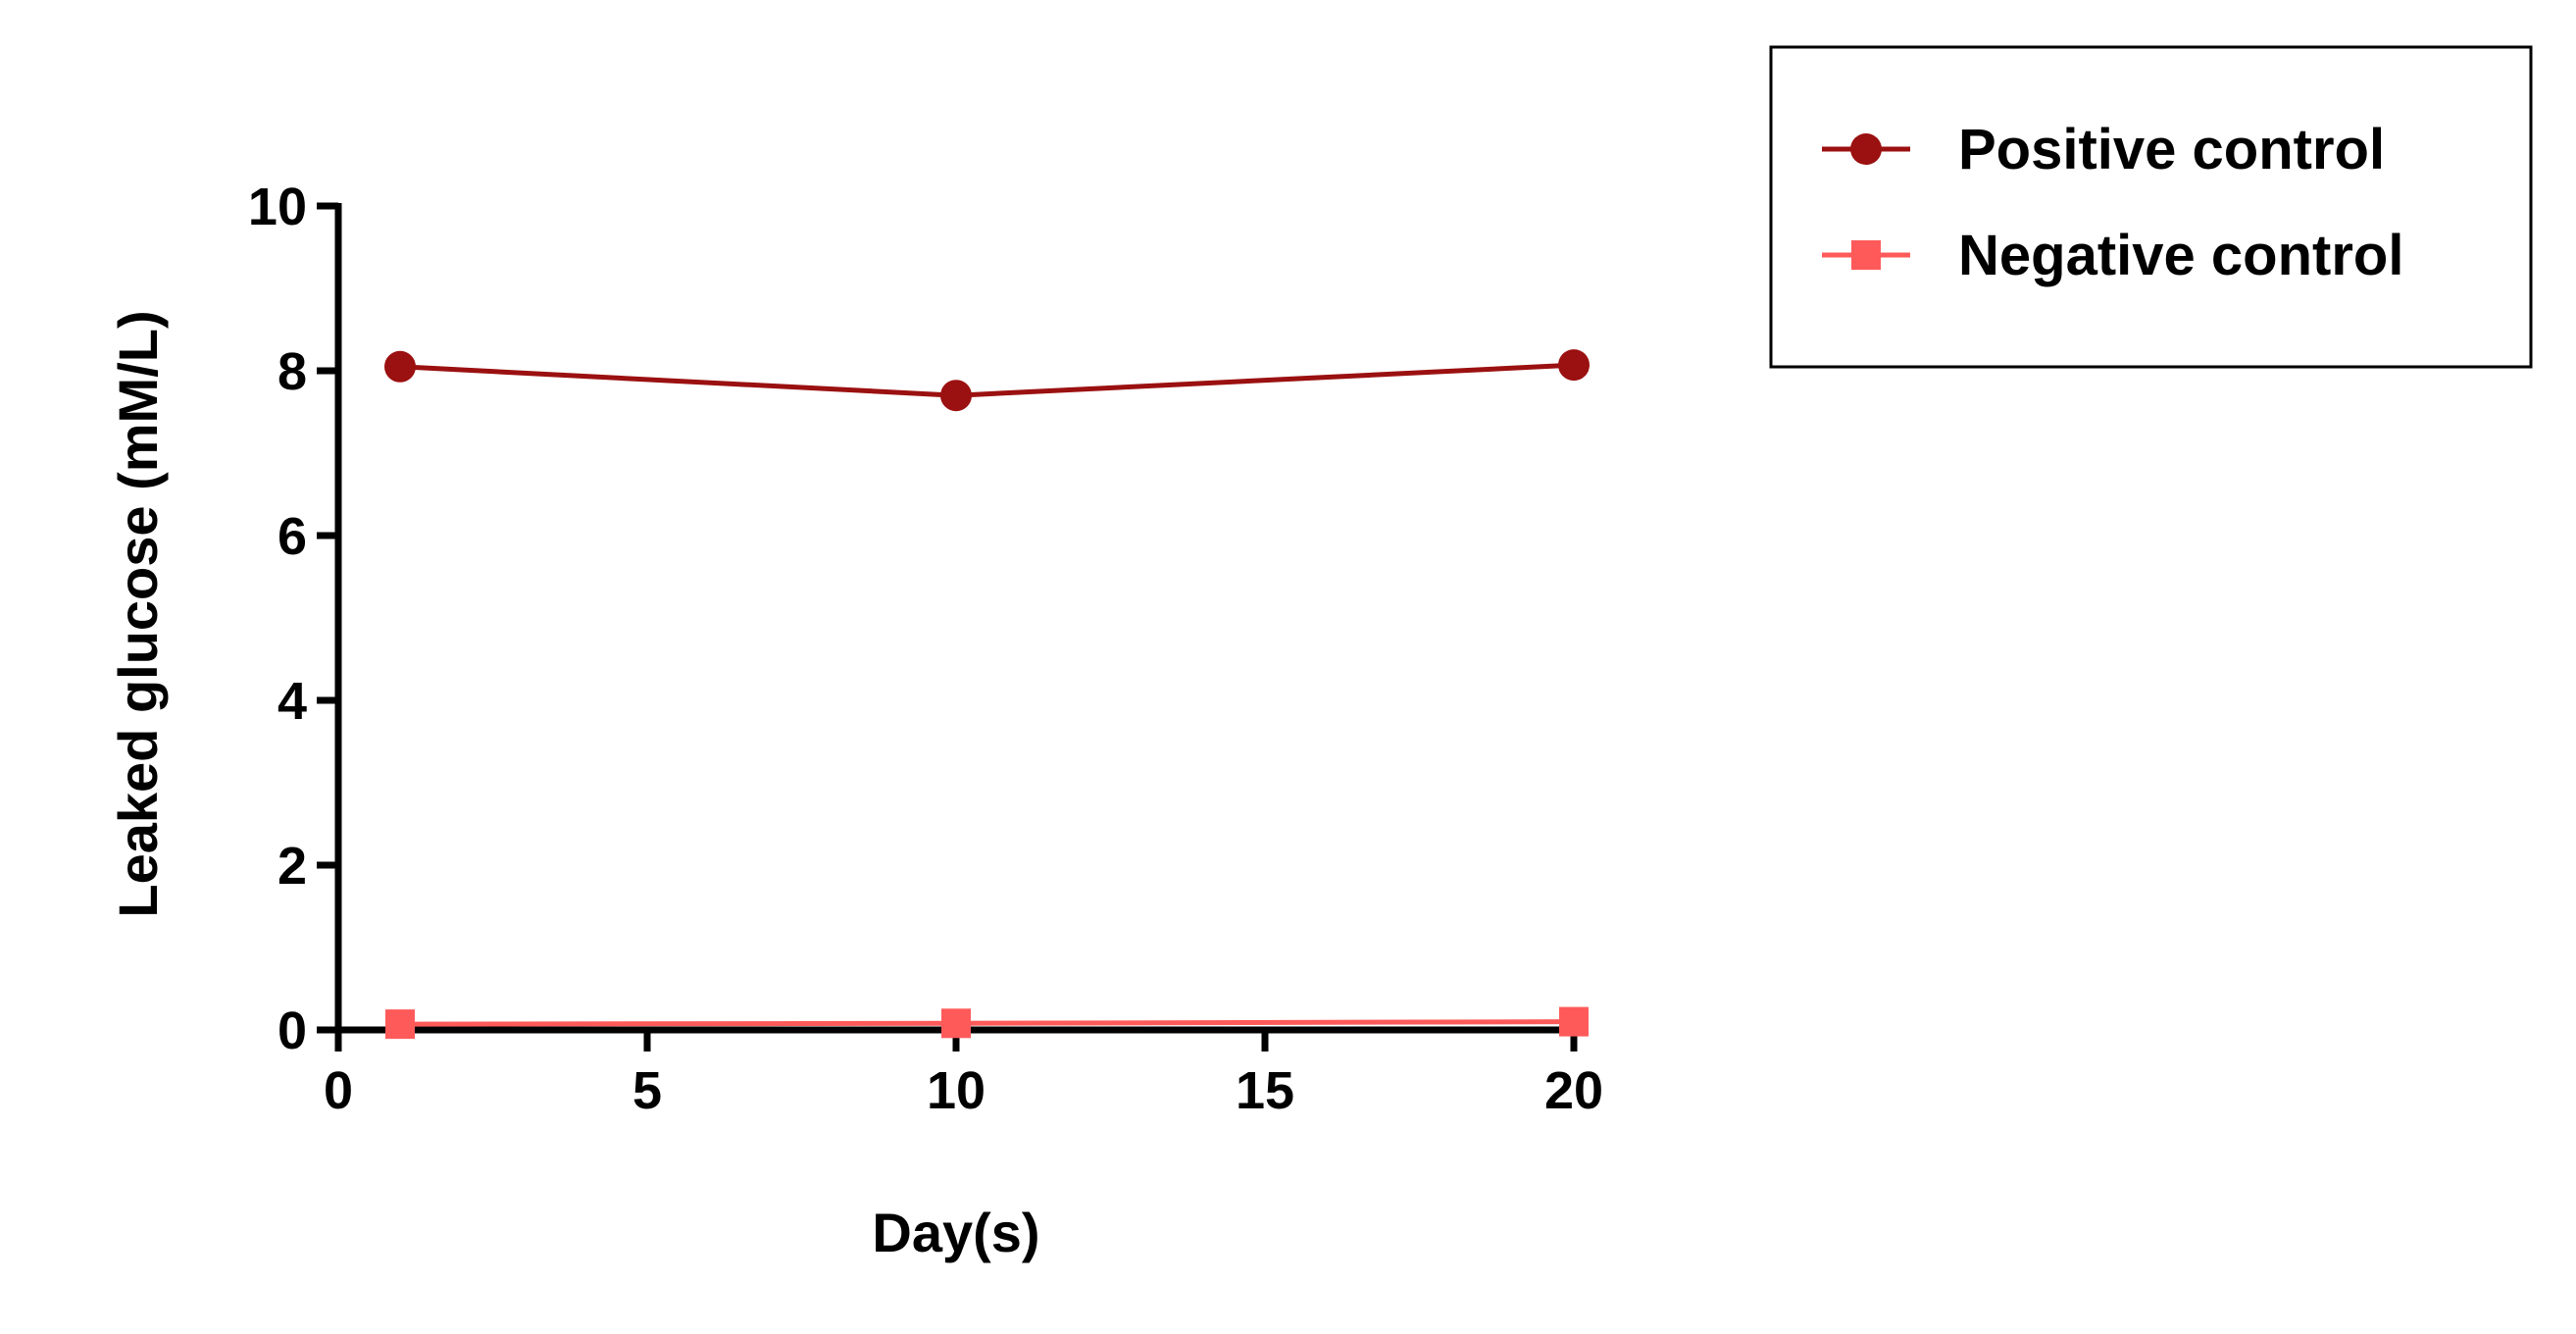 The image size is (2576, 1334). I want to click on y-tick-label: 10, so click(278, 207).